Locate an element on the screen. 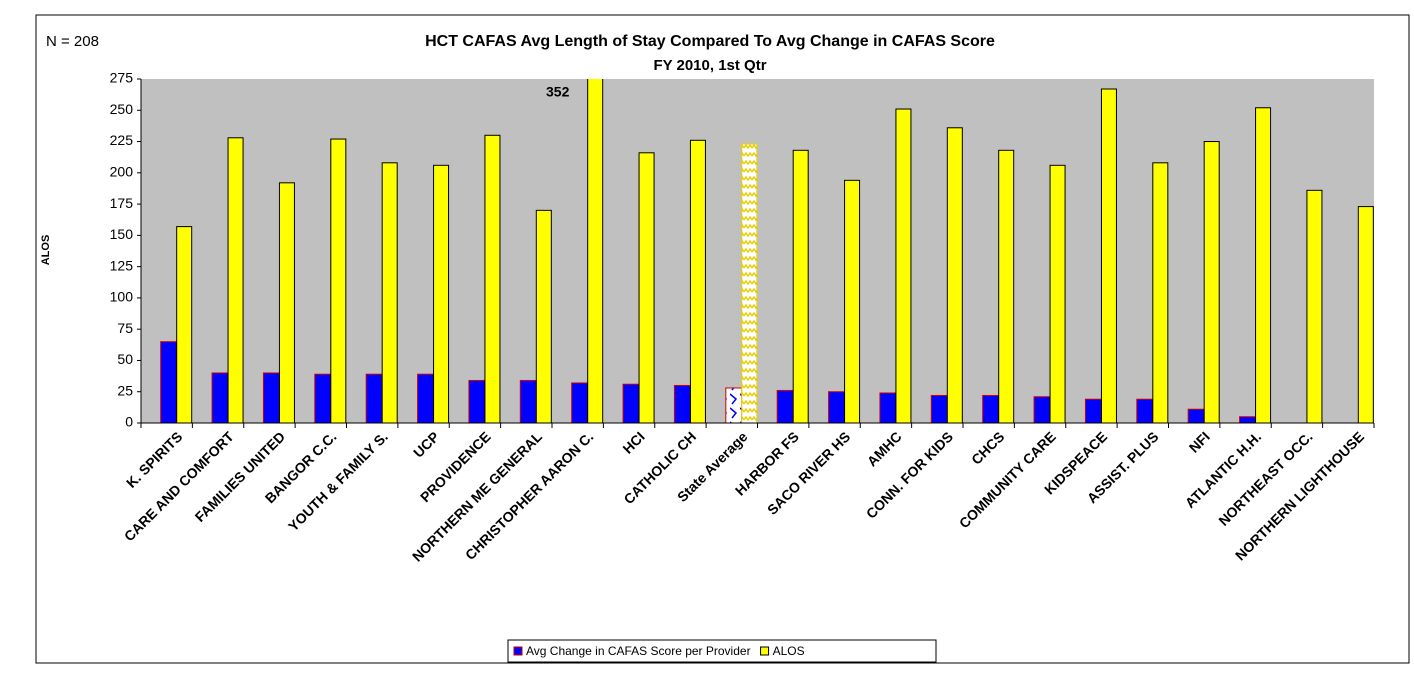 This screenshot has width=1414, height=680. y-tick-label: 75 is located at coordinates (125, 328).